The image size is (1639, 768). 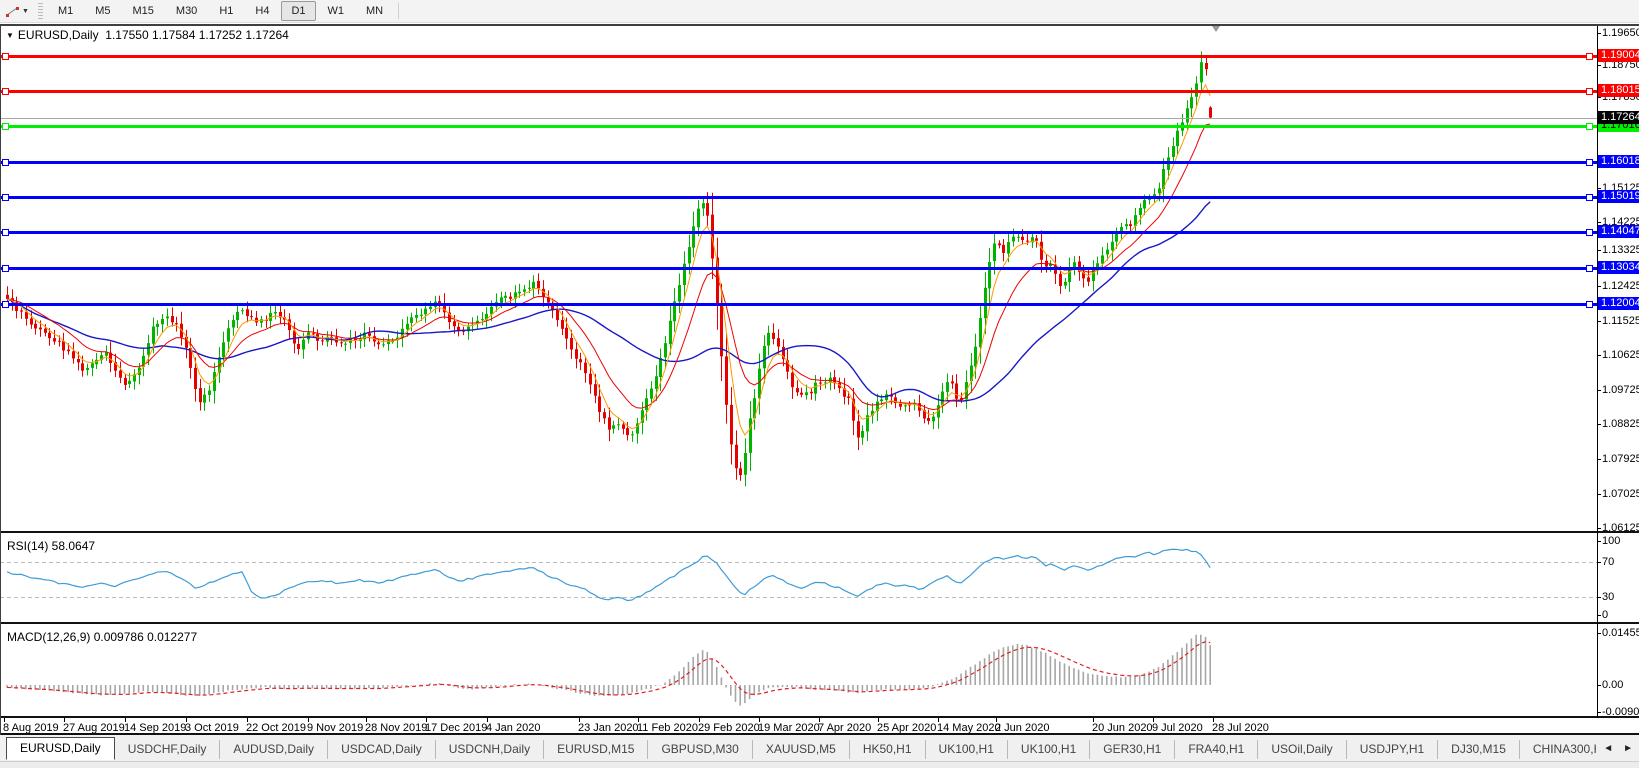 What do you see at coordinates (336, 11) in the screenshot?
I see `timeframe-w1: W1` at bounding box center [336, 11].